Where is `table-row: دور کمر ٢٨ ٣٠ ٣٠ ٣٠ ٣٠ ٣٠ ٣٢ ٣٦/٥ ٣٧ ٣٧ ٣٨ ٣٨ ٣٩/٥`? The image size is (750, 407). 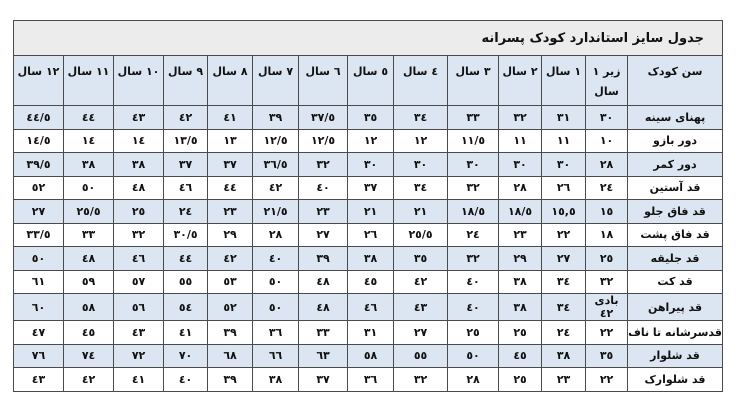
table-row: دور کمر ٢٨ ٣٠ ٣٠ ٣٠ ٣٠ ٣٠ ٣٢ ٣٦/٥ ٣٧ ٣٧ ٣٨ ٣٨ ٣٩/٥ is located at coordinates (368, 164).